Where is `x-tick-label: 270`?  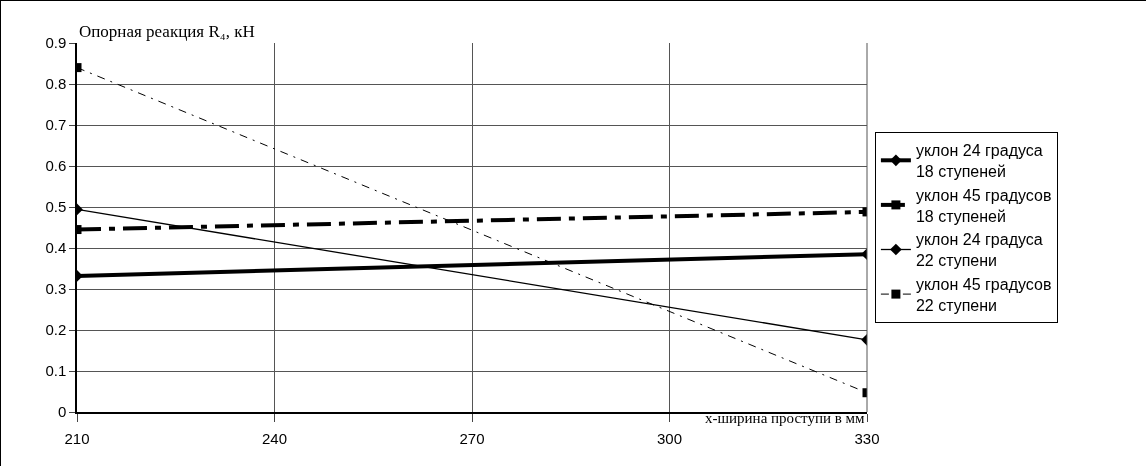 x-tick-label: 270 is located at coordinates (472, 438).